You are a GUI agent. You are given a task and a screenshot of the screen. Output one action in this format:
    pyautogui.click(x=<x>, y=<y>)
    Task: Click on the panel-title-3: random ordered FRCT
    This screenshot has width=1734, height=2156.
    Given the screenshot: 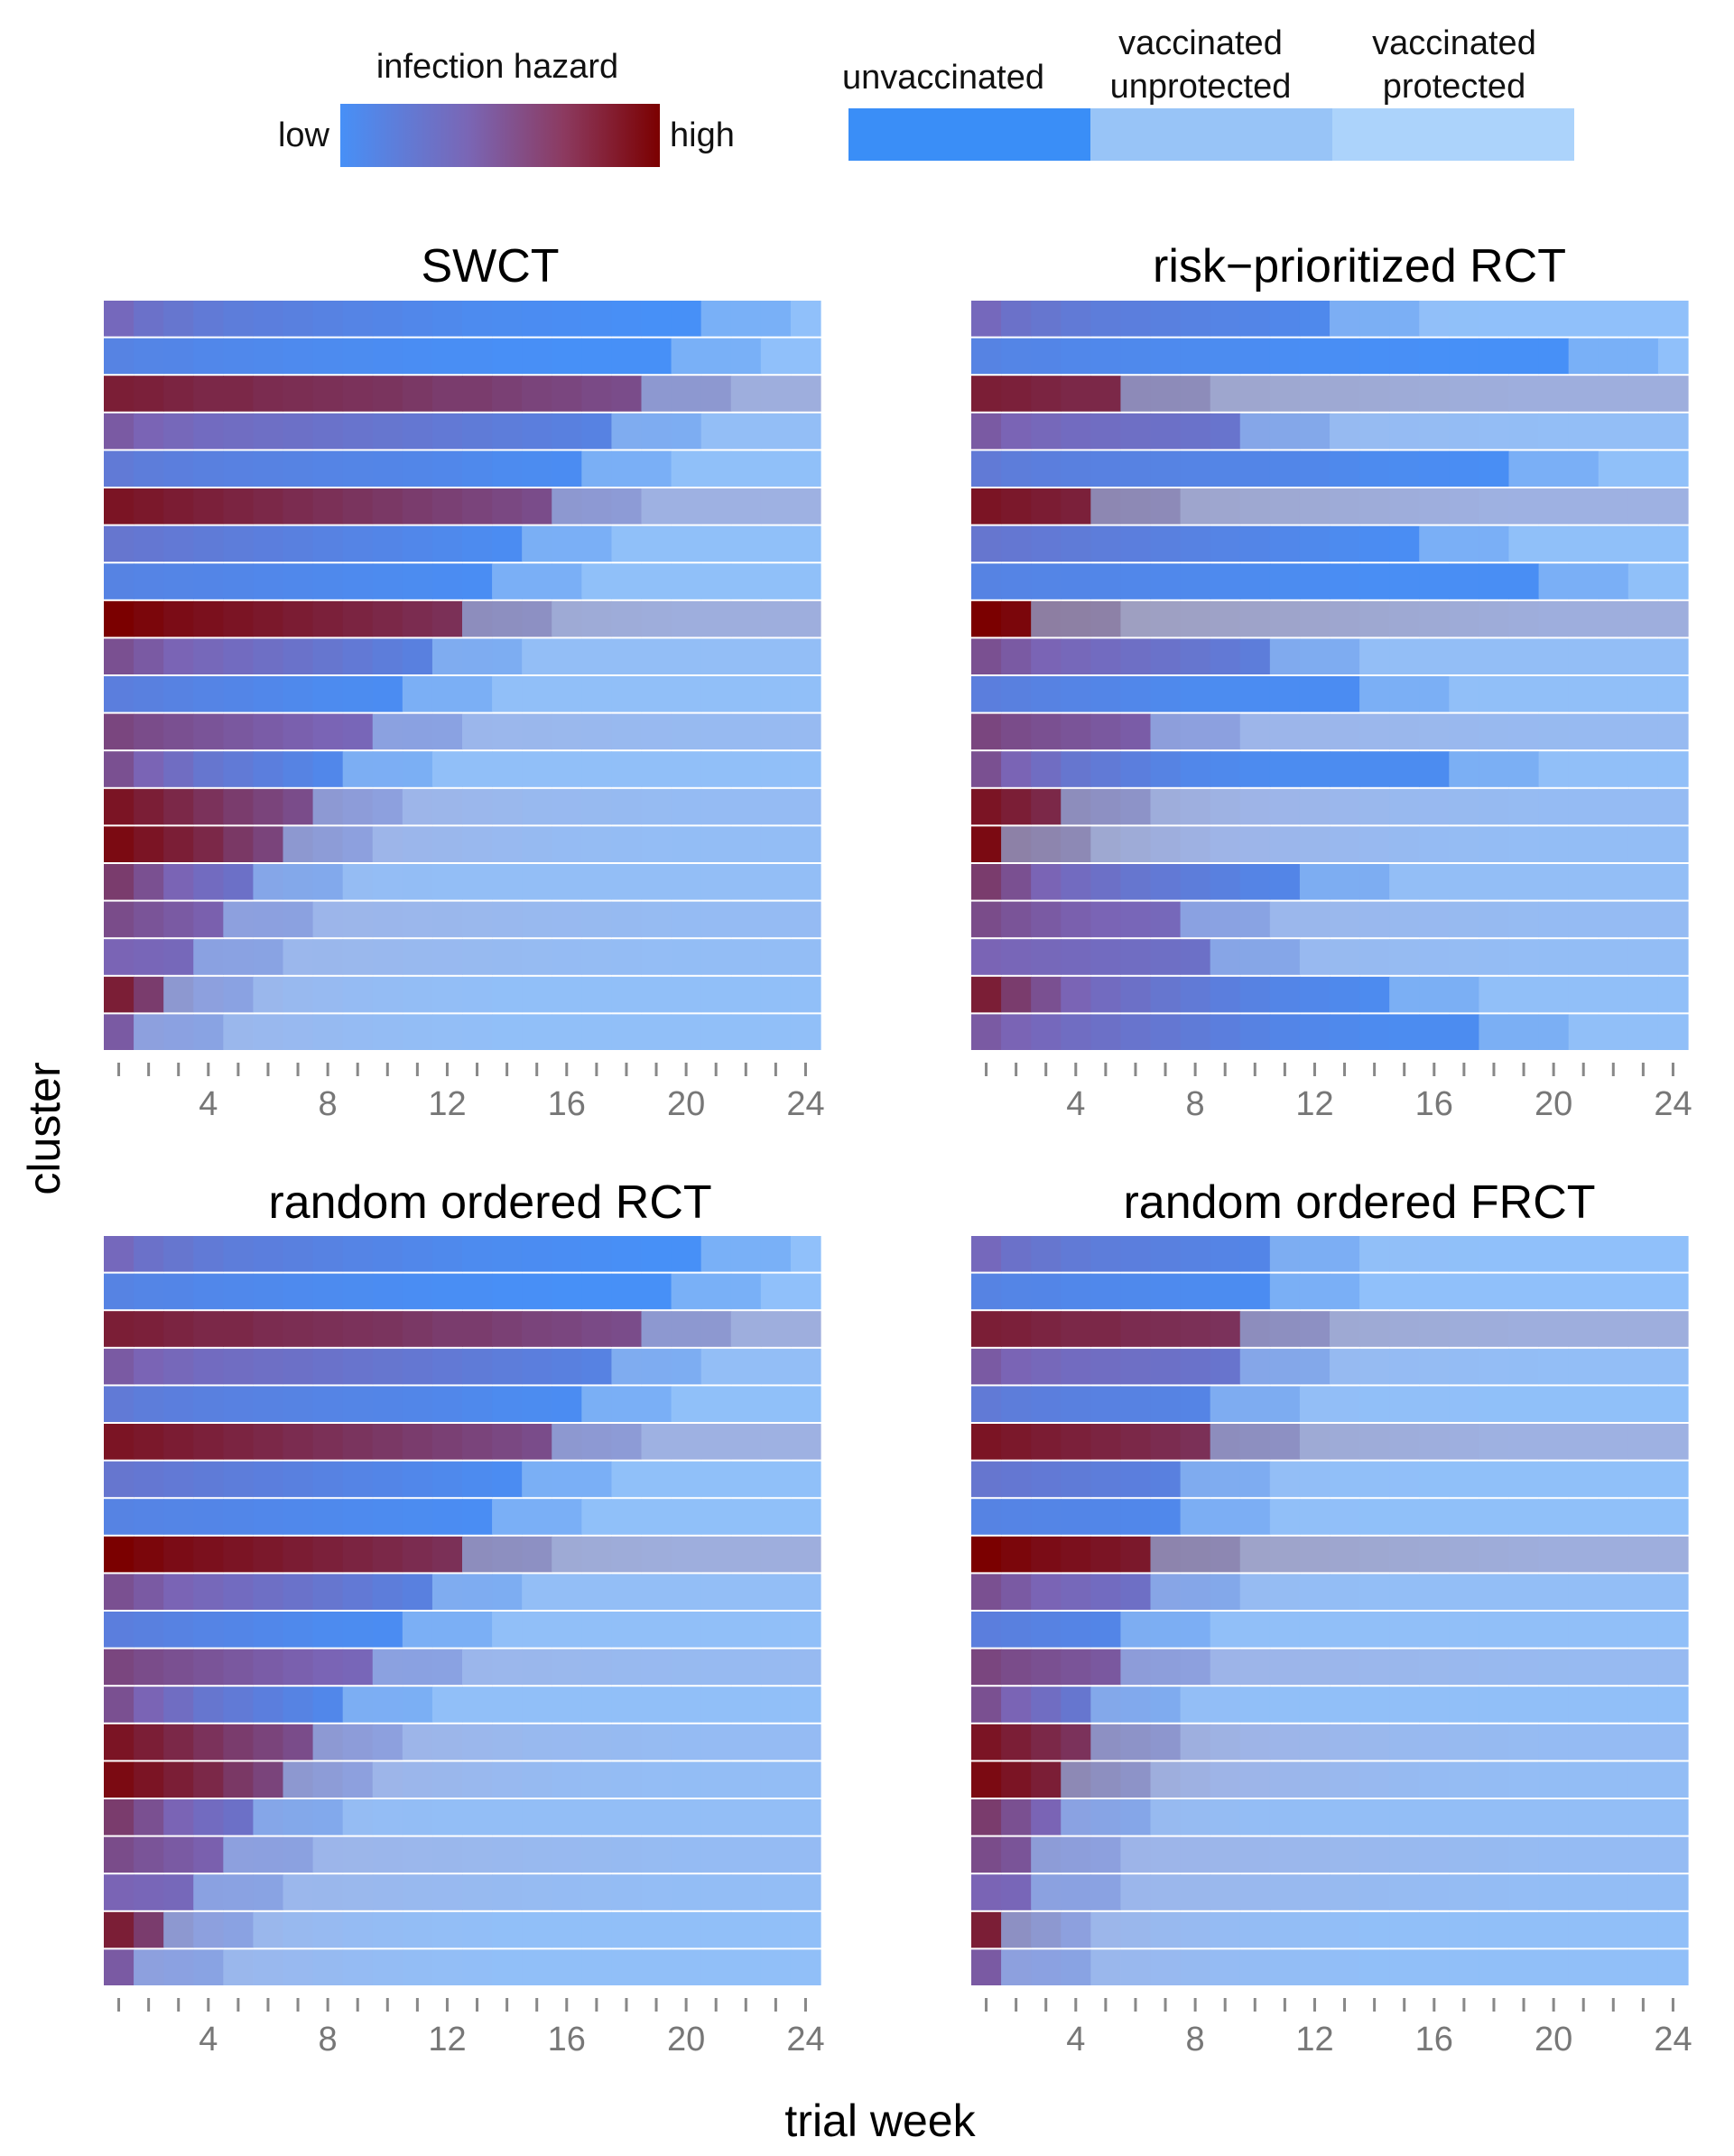 What is the action you would take?
    pyautogui.click(x=1359, y=1202)
    